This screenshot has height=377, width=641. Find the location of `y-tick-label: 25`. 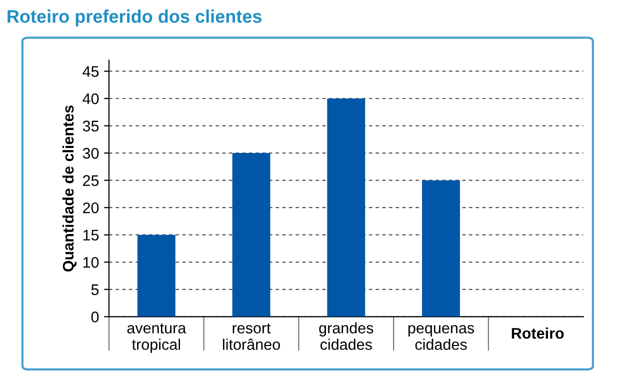

y-tick-label: 25 is located at coordinates (91, 180).